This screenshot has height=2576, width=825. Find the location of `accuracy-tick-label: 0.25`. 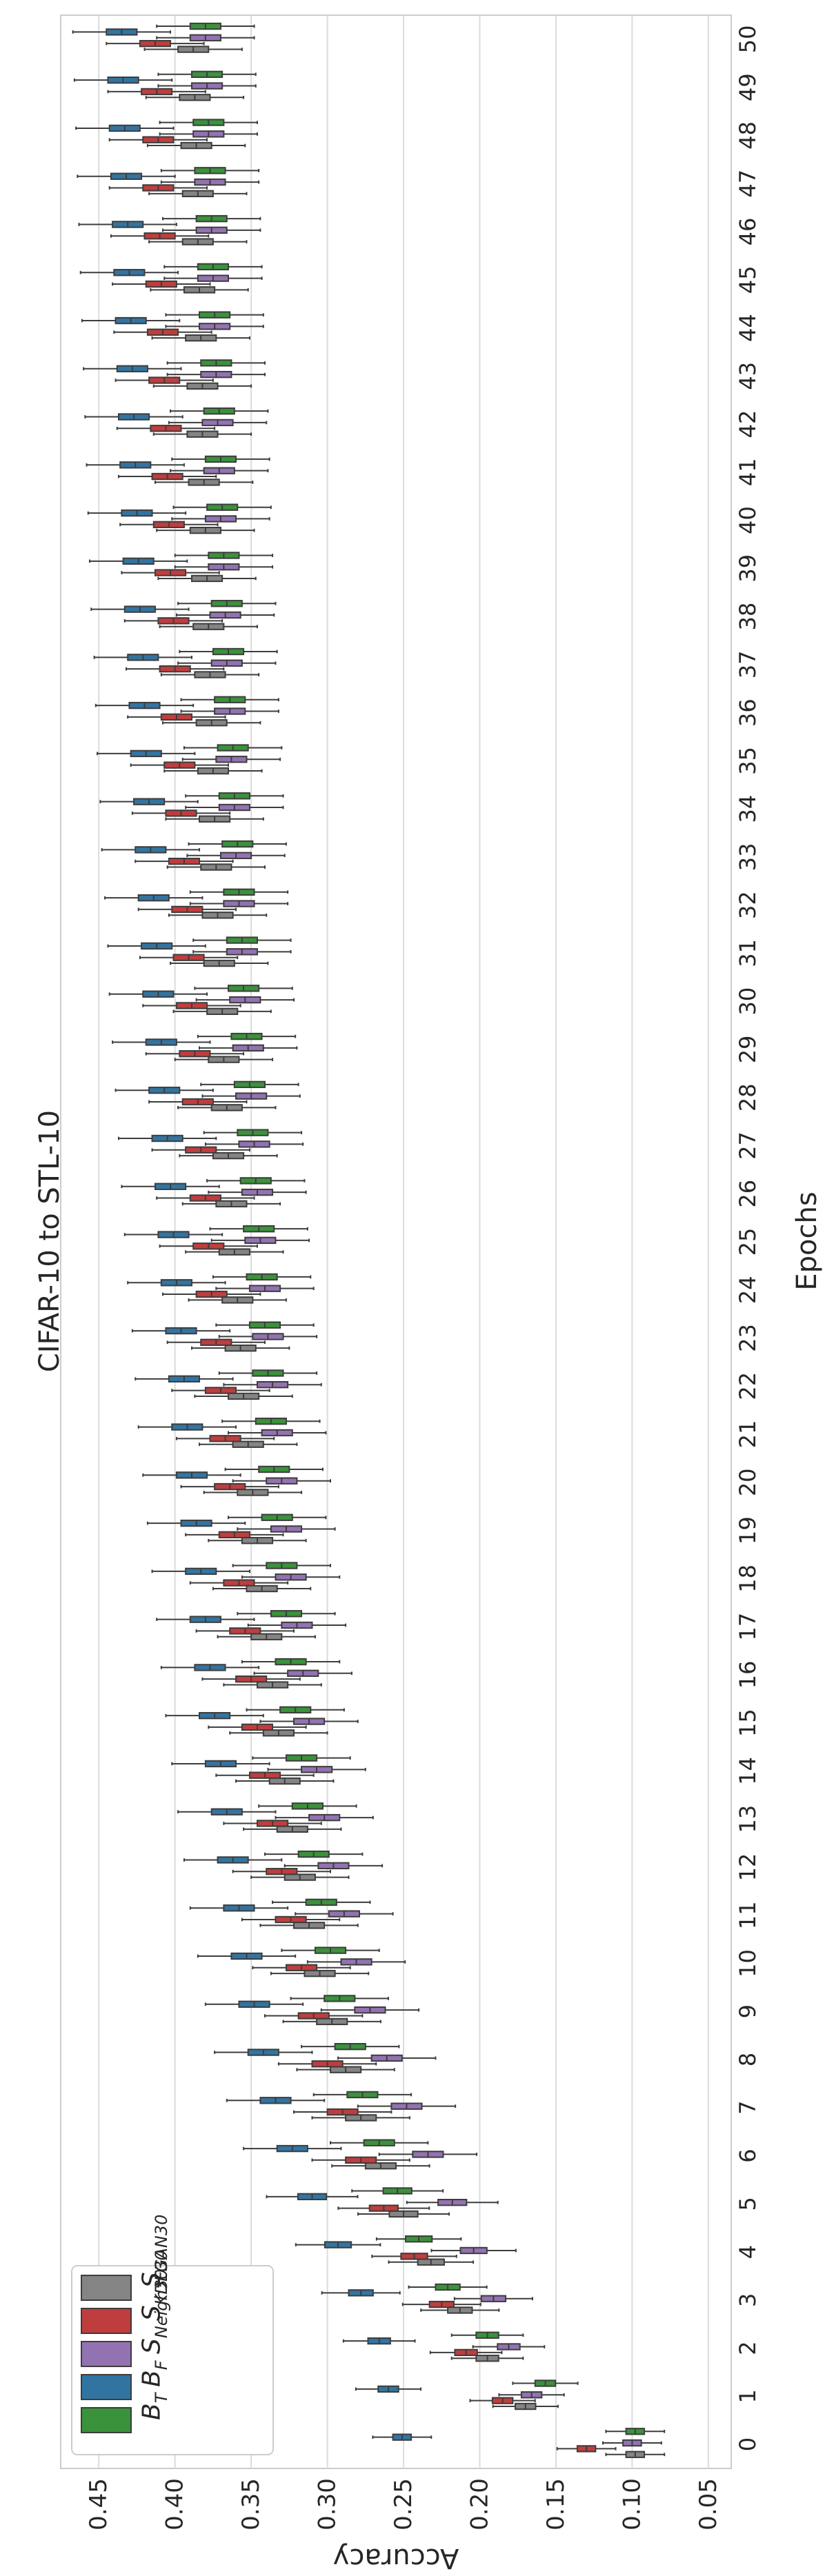

accuracy-tick-label: 0.25 is located at coordinates (404, 2504).